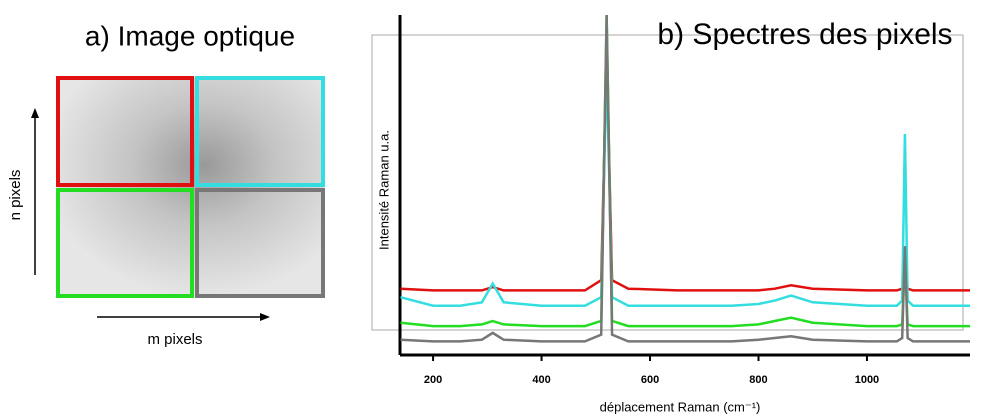 This screenshot has height=417, width=982. What do you see at coordinates (125, 243) in the screenshot?
I see `green-region` at bounding box center [125, 243].